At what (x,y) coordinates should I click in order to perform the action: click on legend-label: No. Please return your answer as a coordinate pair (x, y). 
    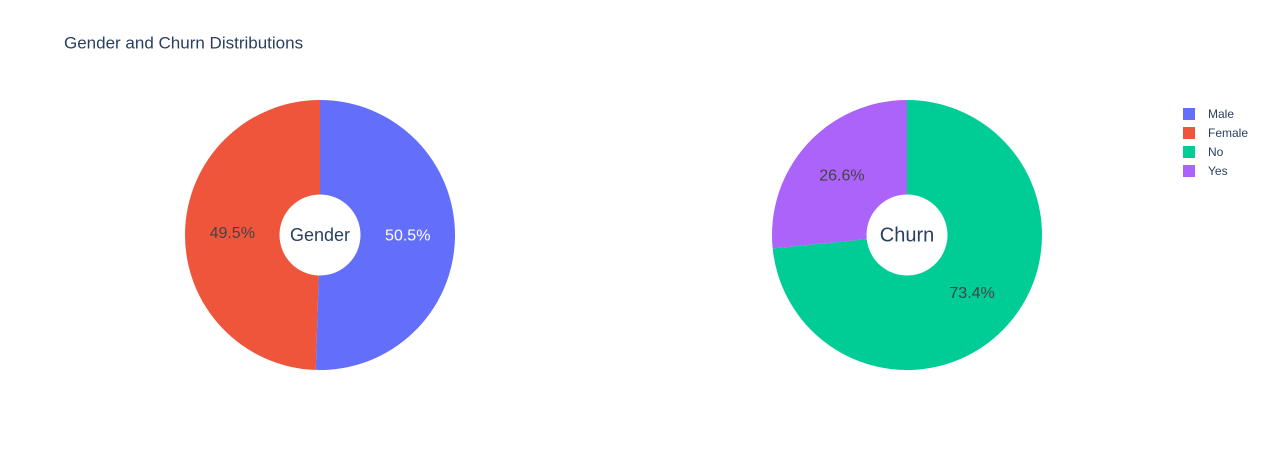
    Looking at the image, I should click on (1216, 152).